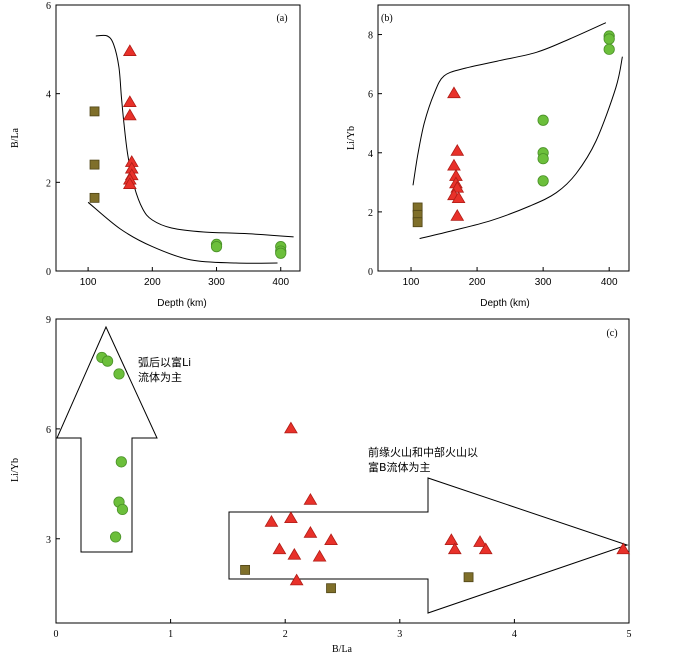  What do you see at coordinates (185, 277) in the screenshot?
I see `panel-a-x-ticks: 100 200 300 400` at bounding box center [185, 277].